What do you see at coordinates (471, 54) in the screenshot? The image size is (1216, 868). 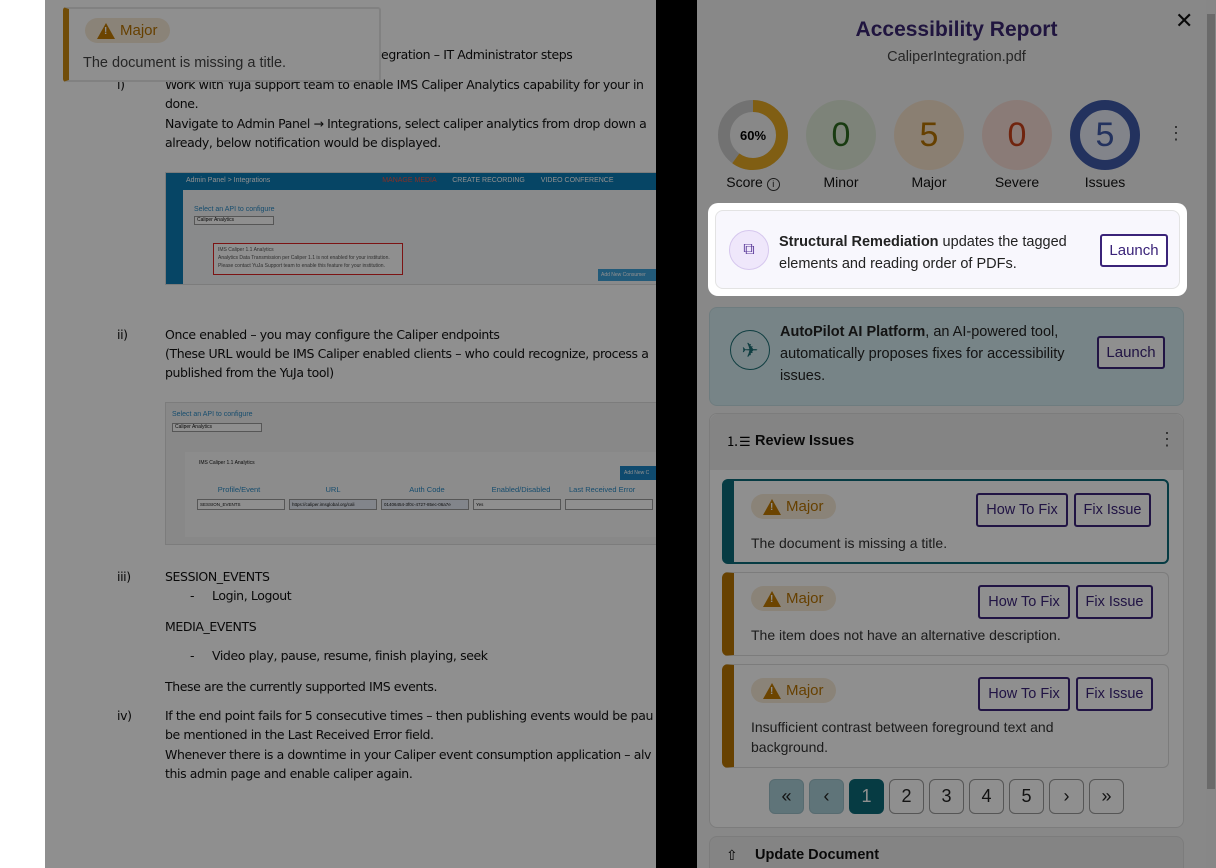 I see `doc-heading: ntegration – IT Administrator steps` at bounding box center [471, 54].